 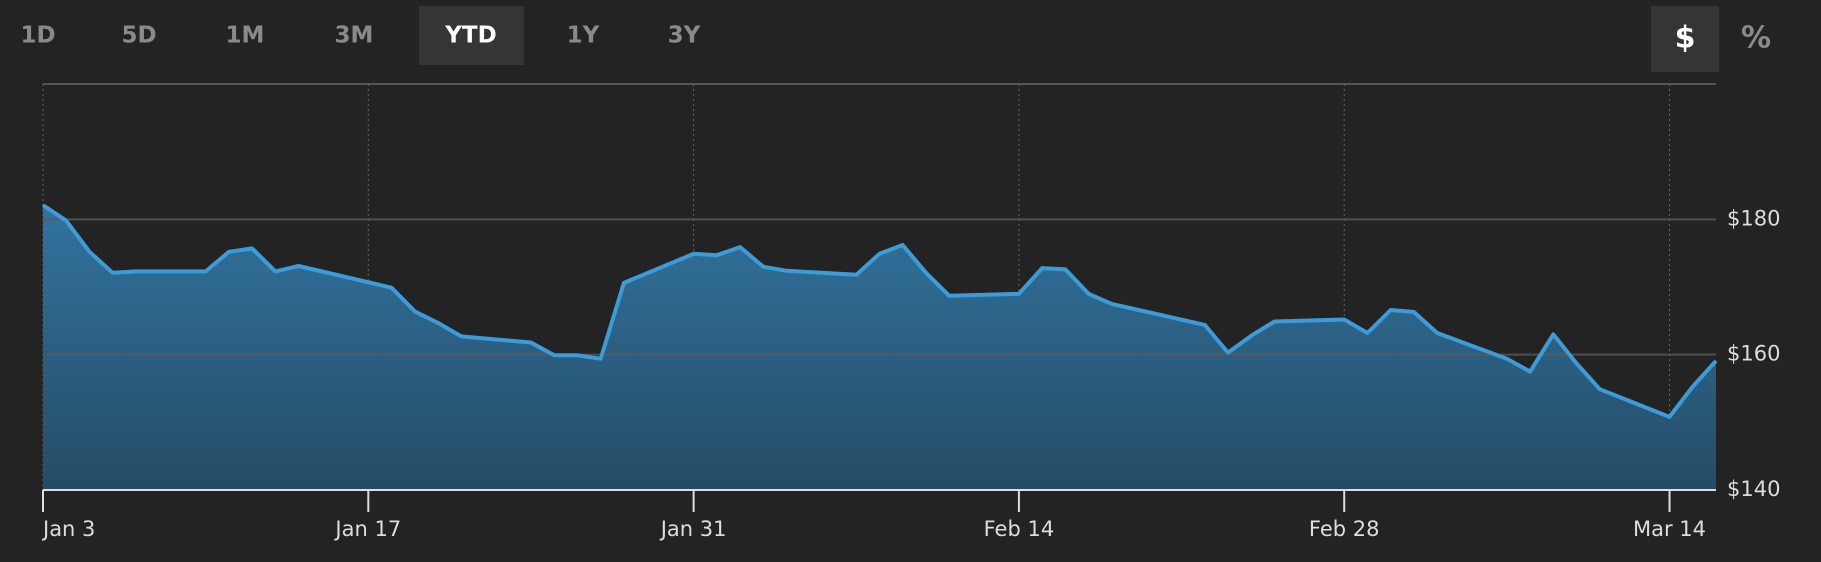 I want to click on selected-range-bg, so click(x=471, y=35).